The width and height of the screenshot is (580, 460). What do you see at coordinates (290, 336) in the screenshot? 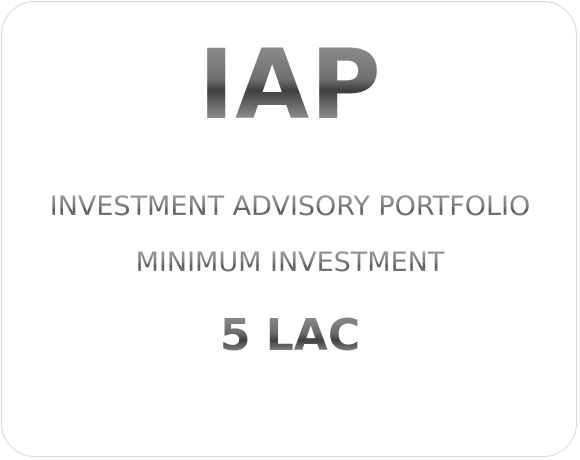
I see `minimum-investment-amount: 5 LAC` at bounding box center [290, 336].